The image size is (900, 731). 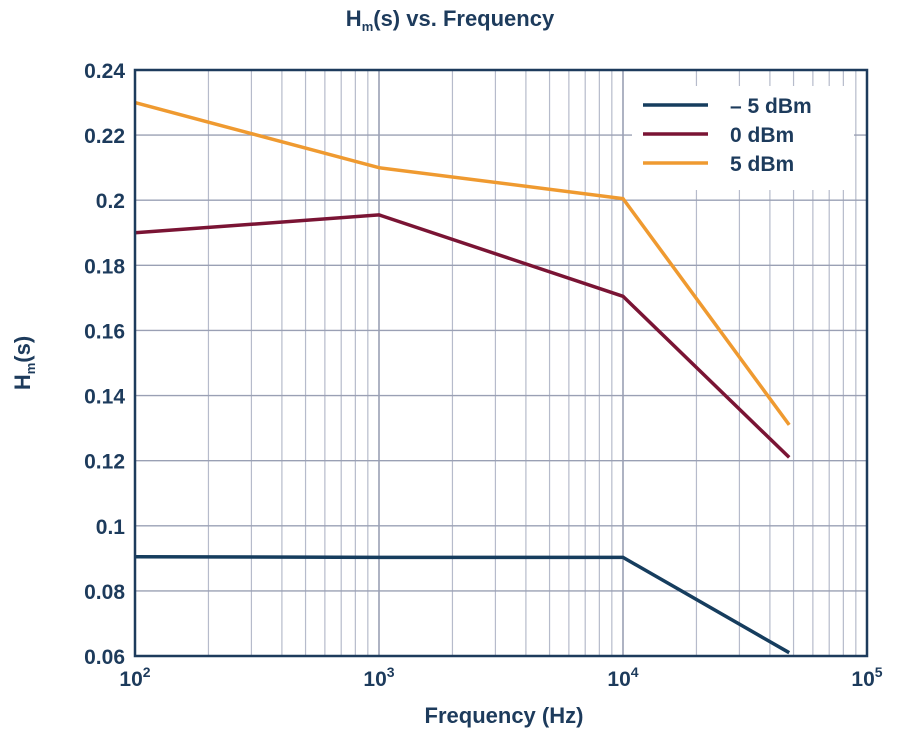 I want to click on y-axis-label-main: H, so click(x=22, y=382).